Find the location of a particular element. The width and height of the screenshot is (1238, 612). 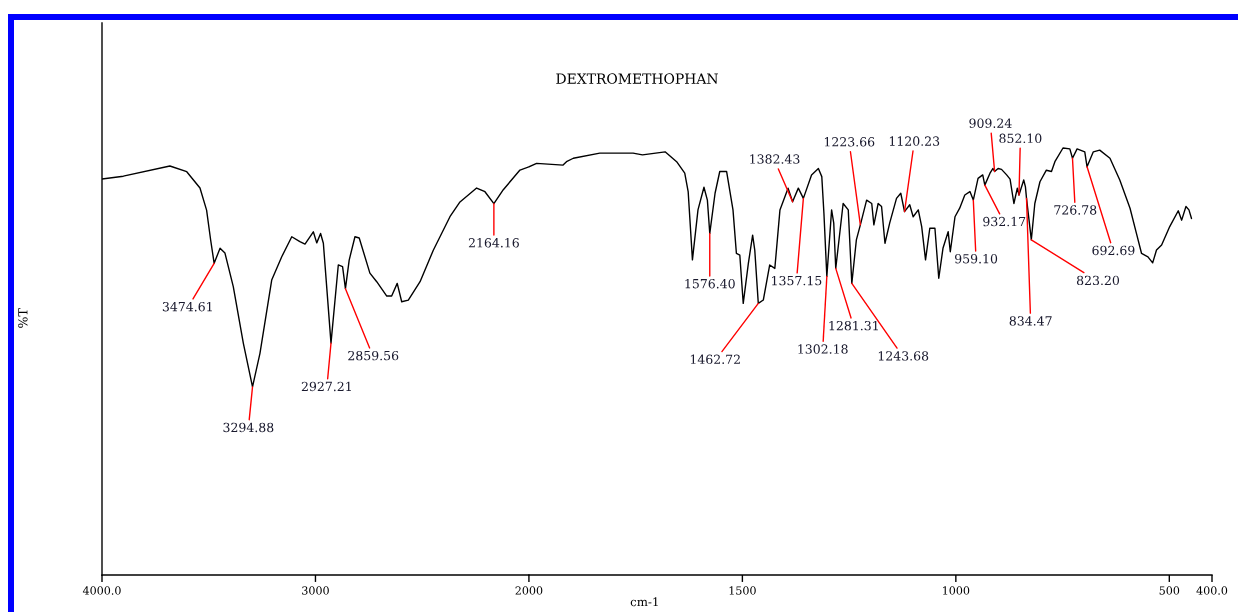

annotation: 1576.40 is located at coordinates (710, 283).